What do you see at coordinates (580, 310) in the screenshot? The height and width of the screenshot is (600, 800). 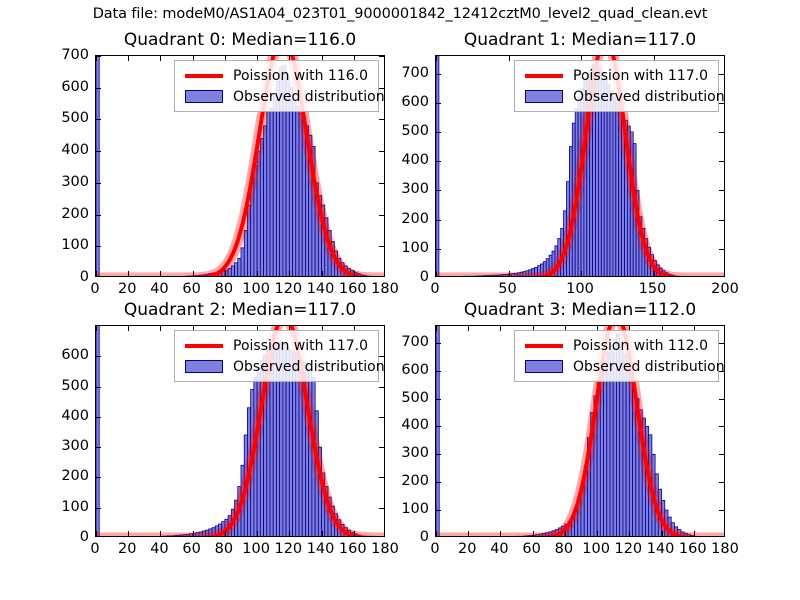 I see `subplot-title: Quadrant 3: Median=112.0` at bounding box center [580, 310].